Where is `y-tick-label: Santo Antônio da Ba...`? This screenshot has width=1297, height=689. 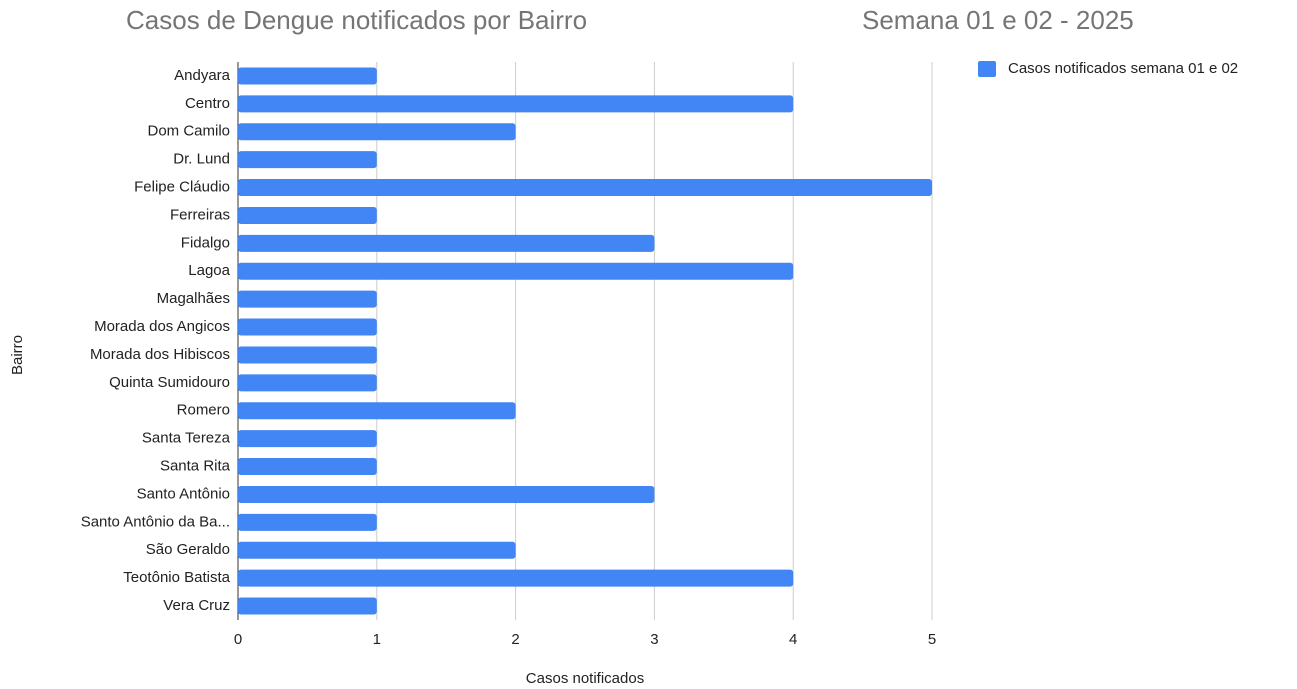
y-tick-label: Santo Antônio da Ba... is located at coordinates (155, 521).